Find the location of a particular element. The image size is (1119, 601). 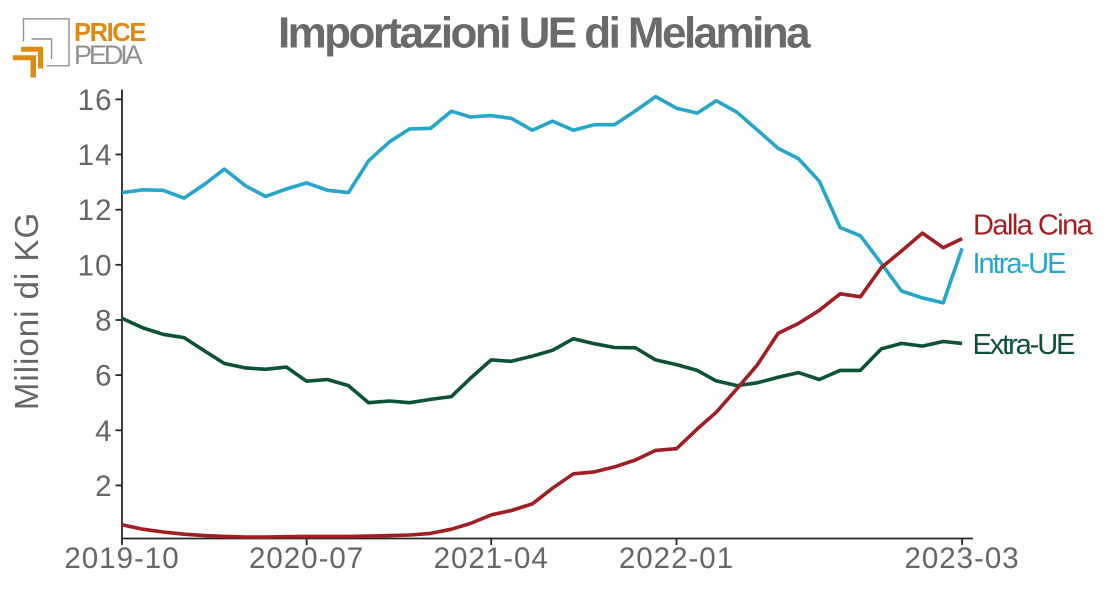

svg-text: 2 is located at coordinates (103, 486).